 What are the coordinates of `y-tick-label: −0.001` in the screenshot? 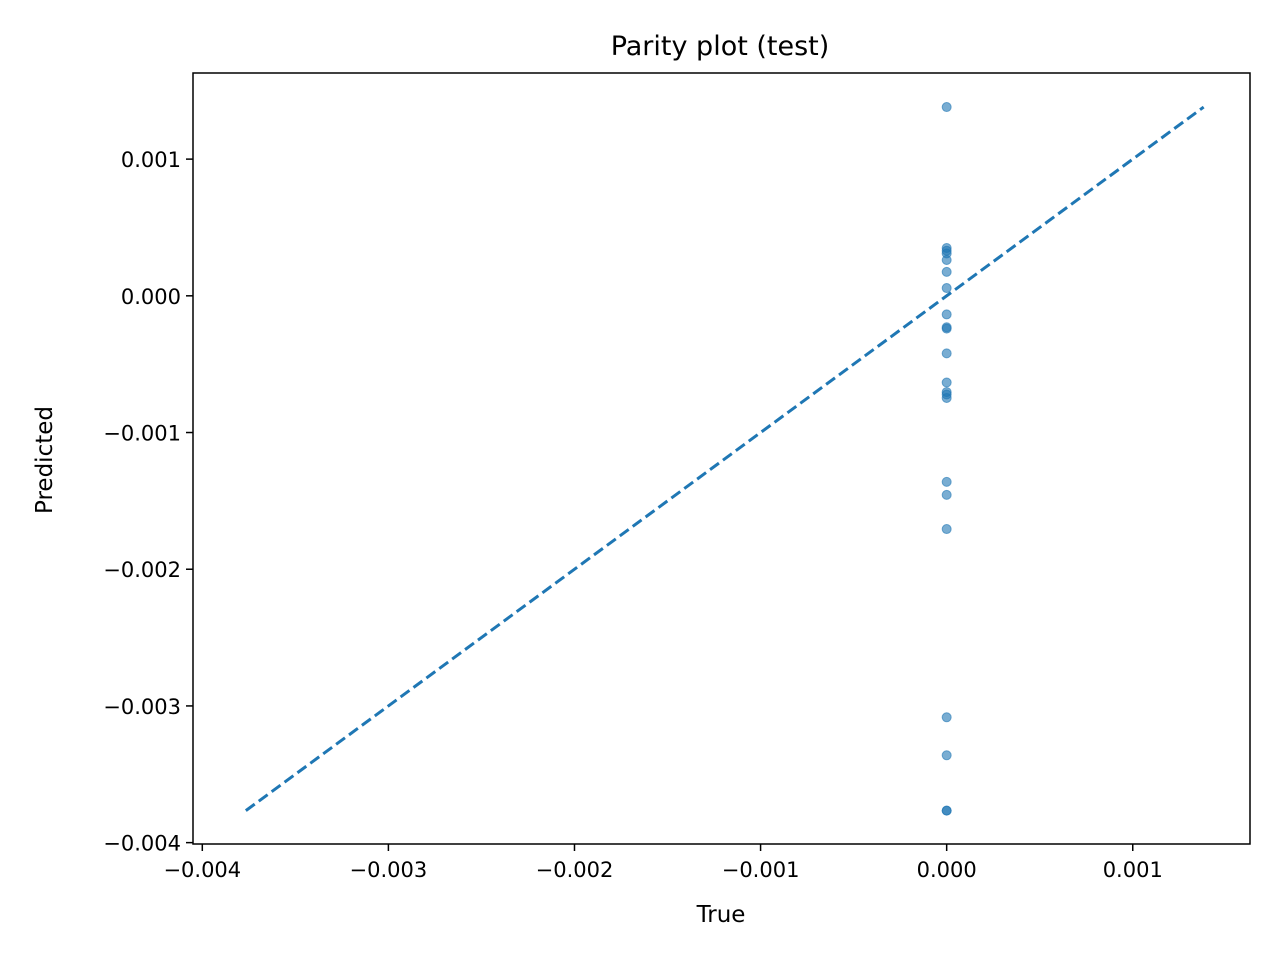 It's located at (142, 434).